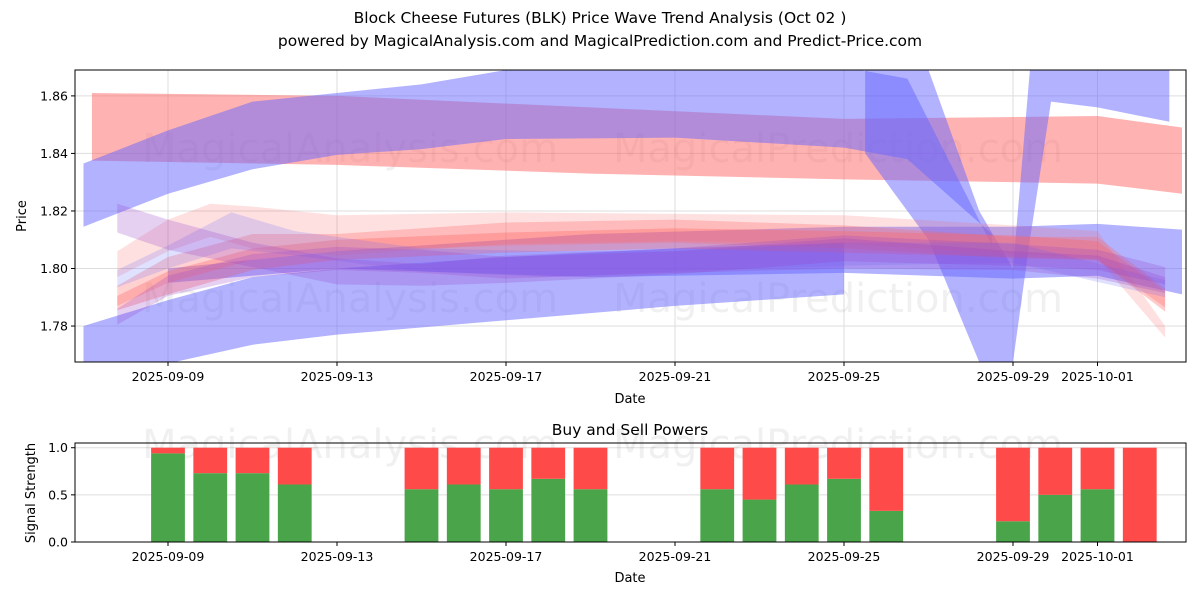 This screenshot has width=1200, height=600. What do you see at coordinates (54, 326) in the screenshot?
I see `price-ytick-label: 1.78` at bounding box center [54, 326].